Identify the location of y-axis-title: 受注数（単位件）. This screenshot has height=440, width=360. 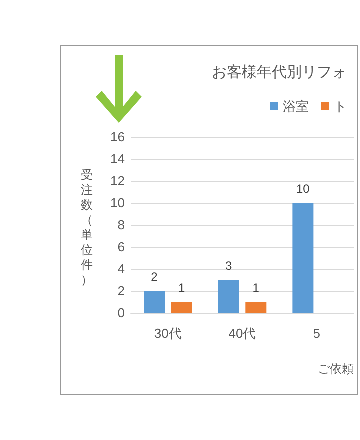
(87, 228).